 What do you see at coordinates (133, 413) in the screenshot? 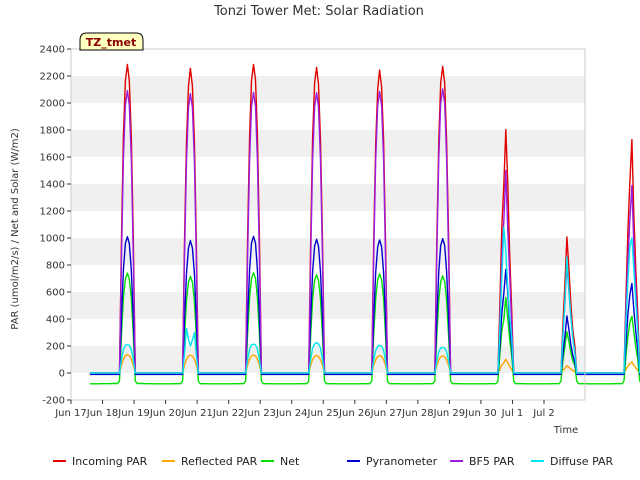
I see `x-tick-label: Jun 19` at bounding box center [133, 413].